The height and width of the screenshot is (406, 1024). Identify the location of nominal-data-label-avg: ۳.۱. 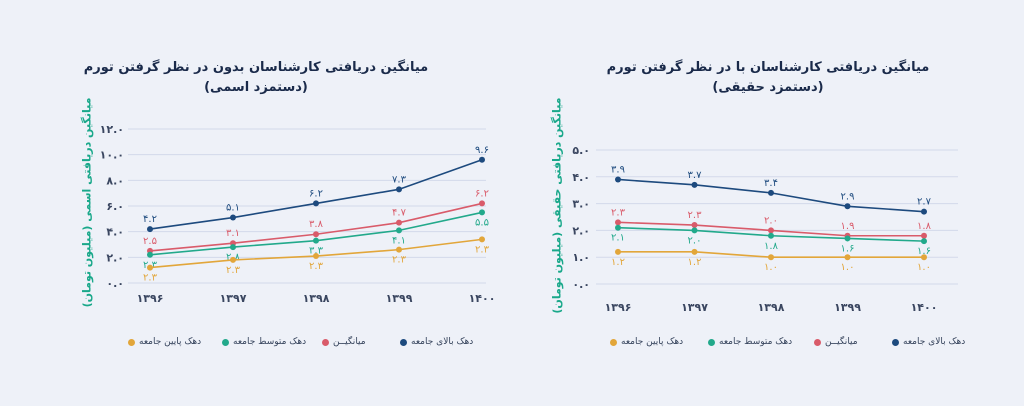
(233, 233).